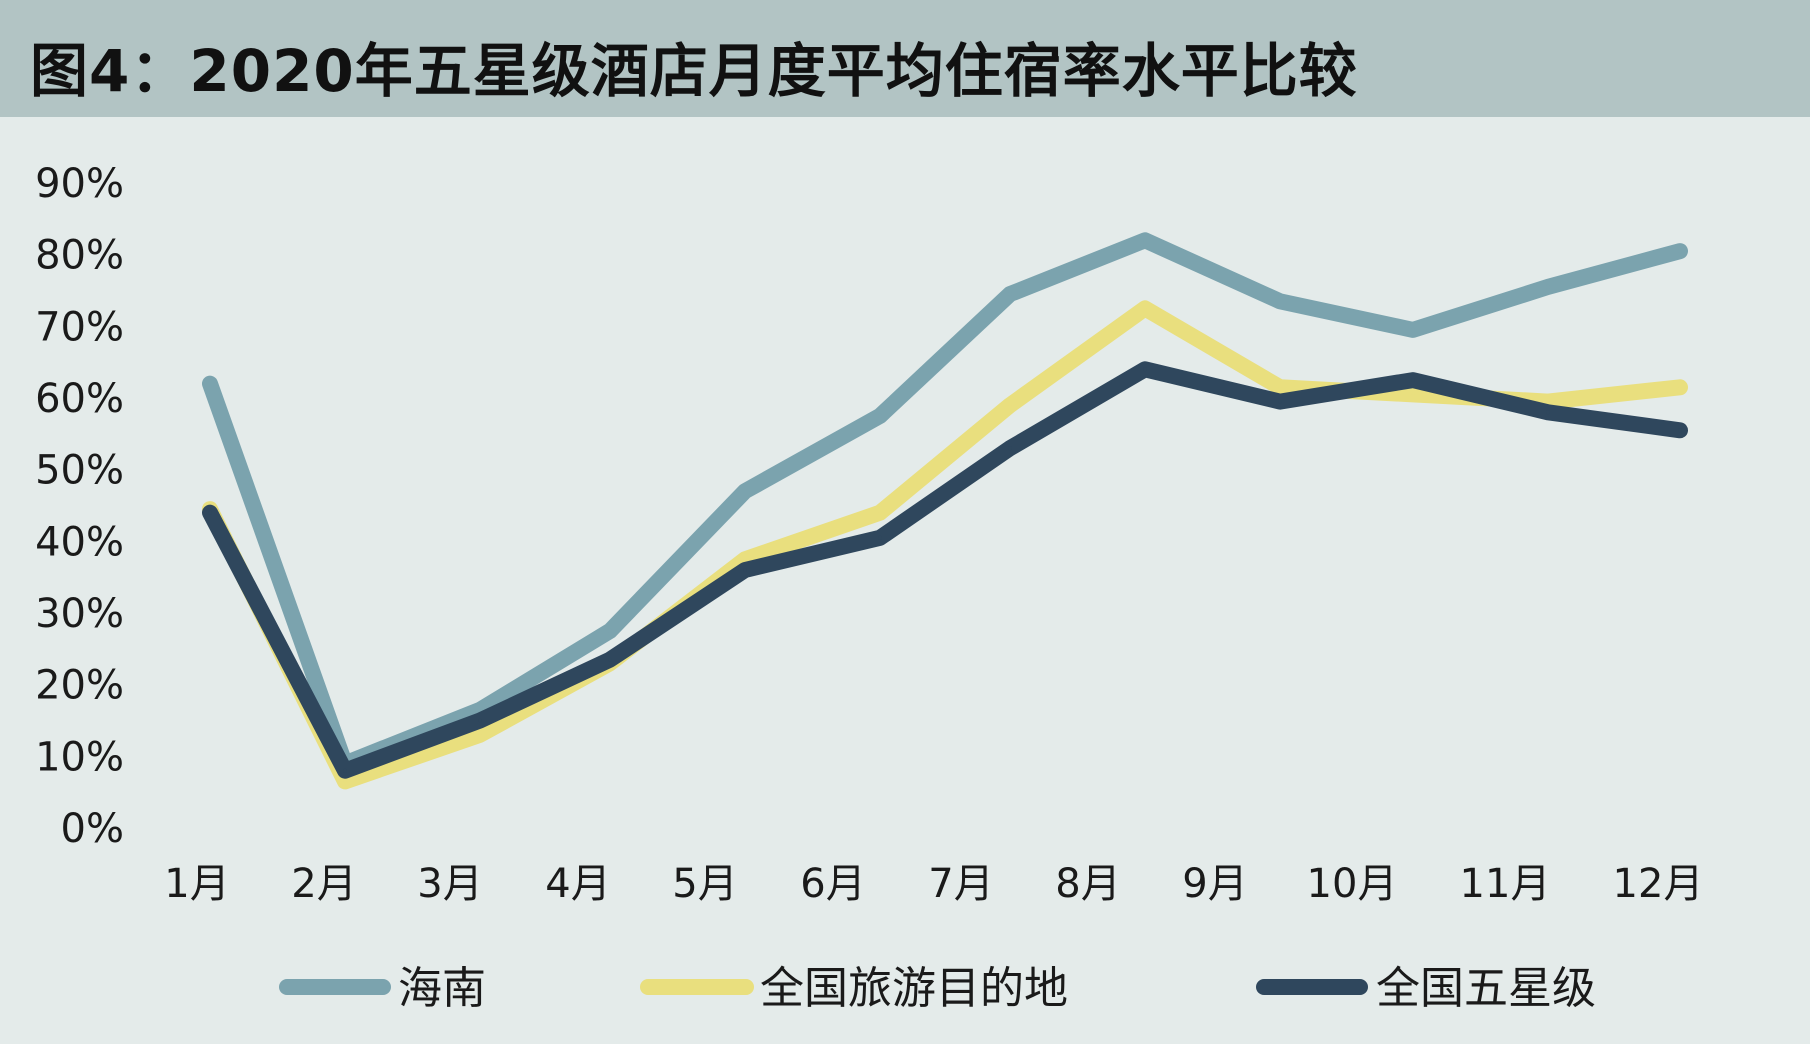 The height and width of the screenshot is (1044, 1810). I want to click on legend: 海南 全国旅游目的地 全国五星级, so click(937, 988).